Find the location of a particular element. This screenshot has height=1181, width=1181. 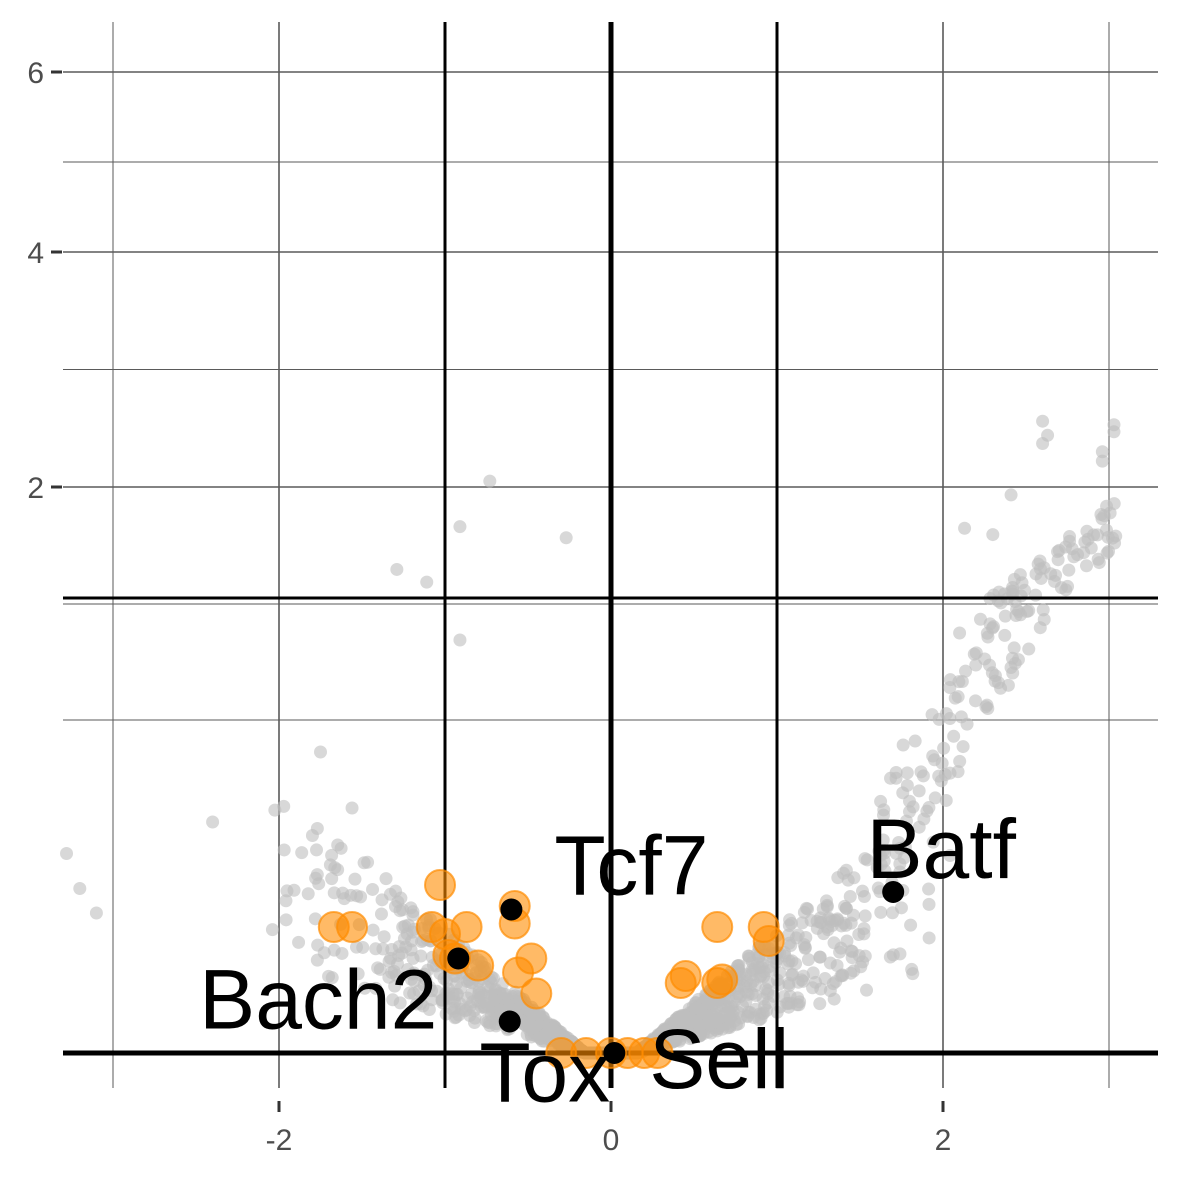

x-tick-label: -2 is located at coordinates (279, 1140).